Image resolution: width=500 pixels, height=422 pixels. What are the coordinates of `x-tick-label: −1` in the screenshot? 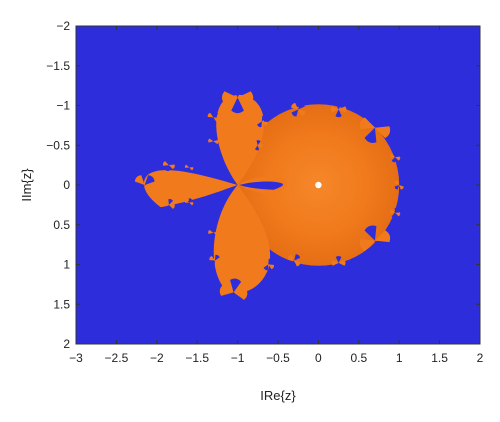 It's located at (238, 358).